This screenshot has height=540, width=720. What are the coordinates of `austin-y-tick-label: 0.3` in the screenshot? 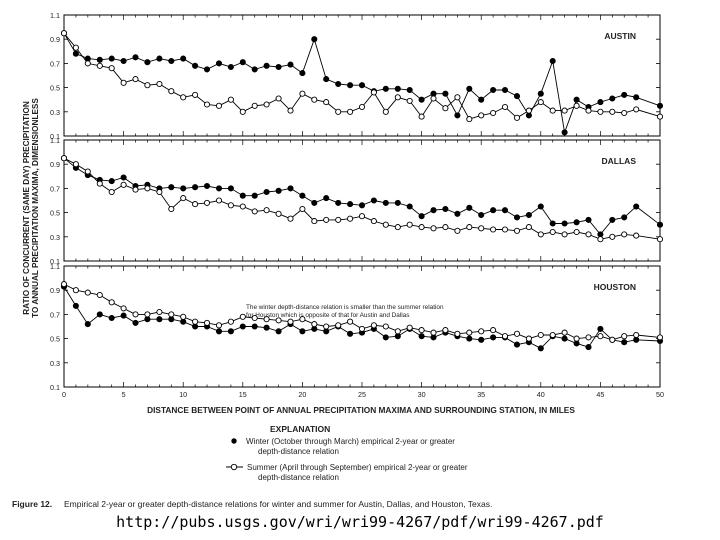 It's located at (55, 112).